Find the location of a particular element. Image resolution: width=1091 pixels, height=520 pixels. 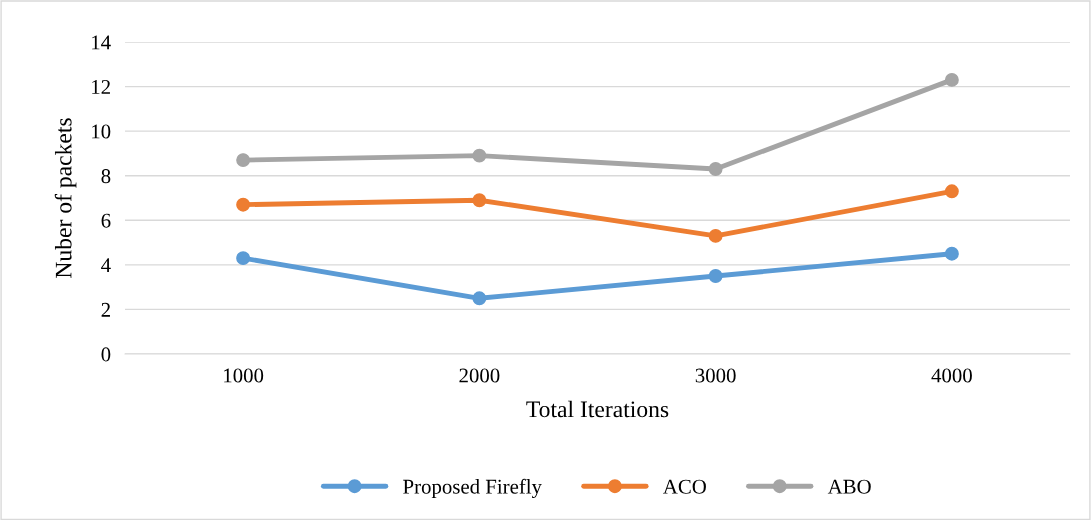

x-tick-label: 2000 is located at coordinates (479, 375).